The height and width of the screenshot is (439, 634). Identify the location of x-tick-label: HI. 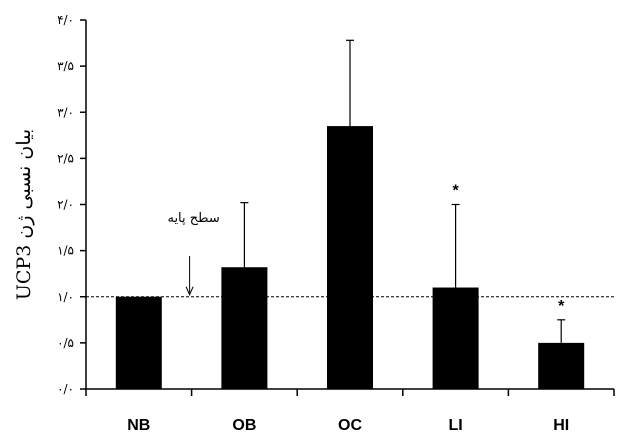
(561, 425).